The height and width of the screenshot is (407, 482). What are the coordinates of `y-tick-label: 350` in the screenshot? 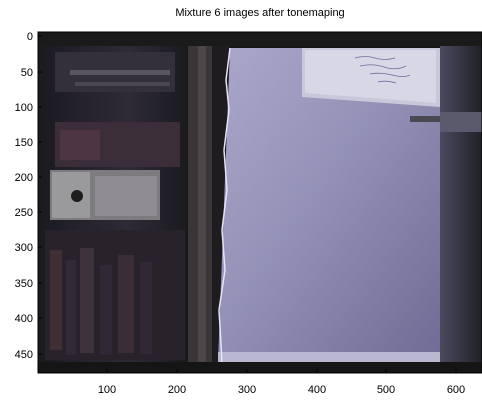 It's located at (24, 284).